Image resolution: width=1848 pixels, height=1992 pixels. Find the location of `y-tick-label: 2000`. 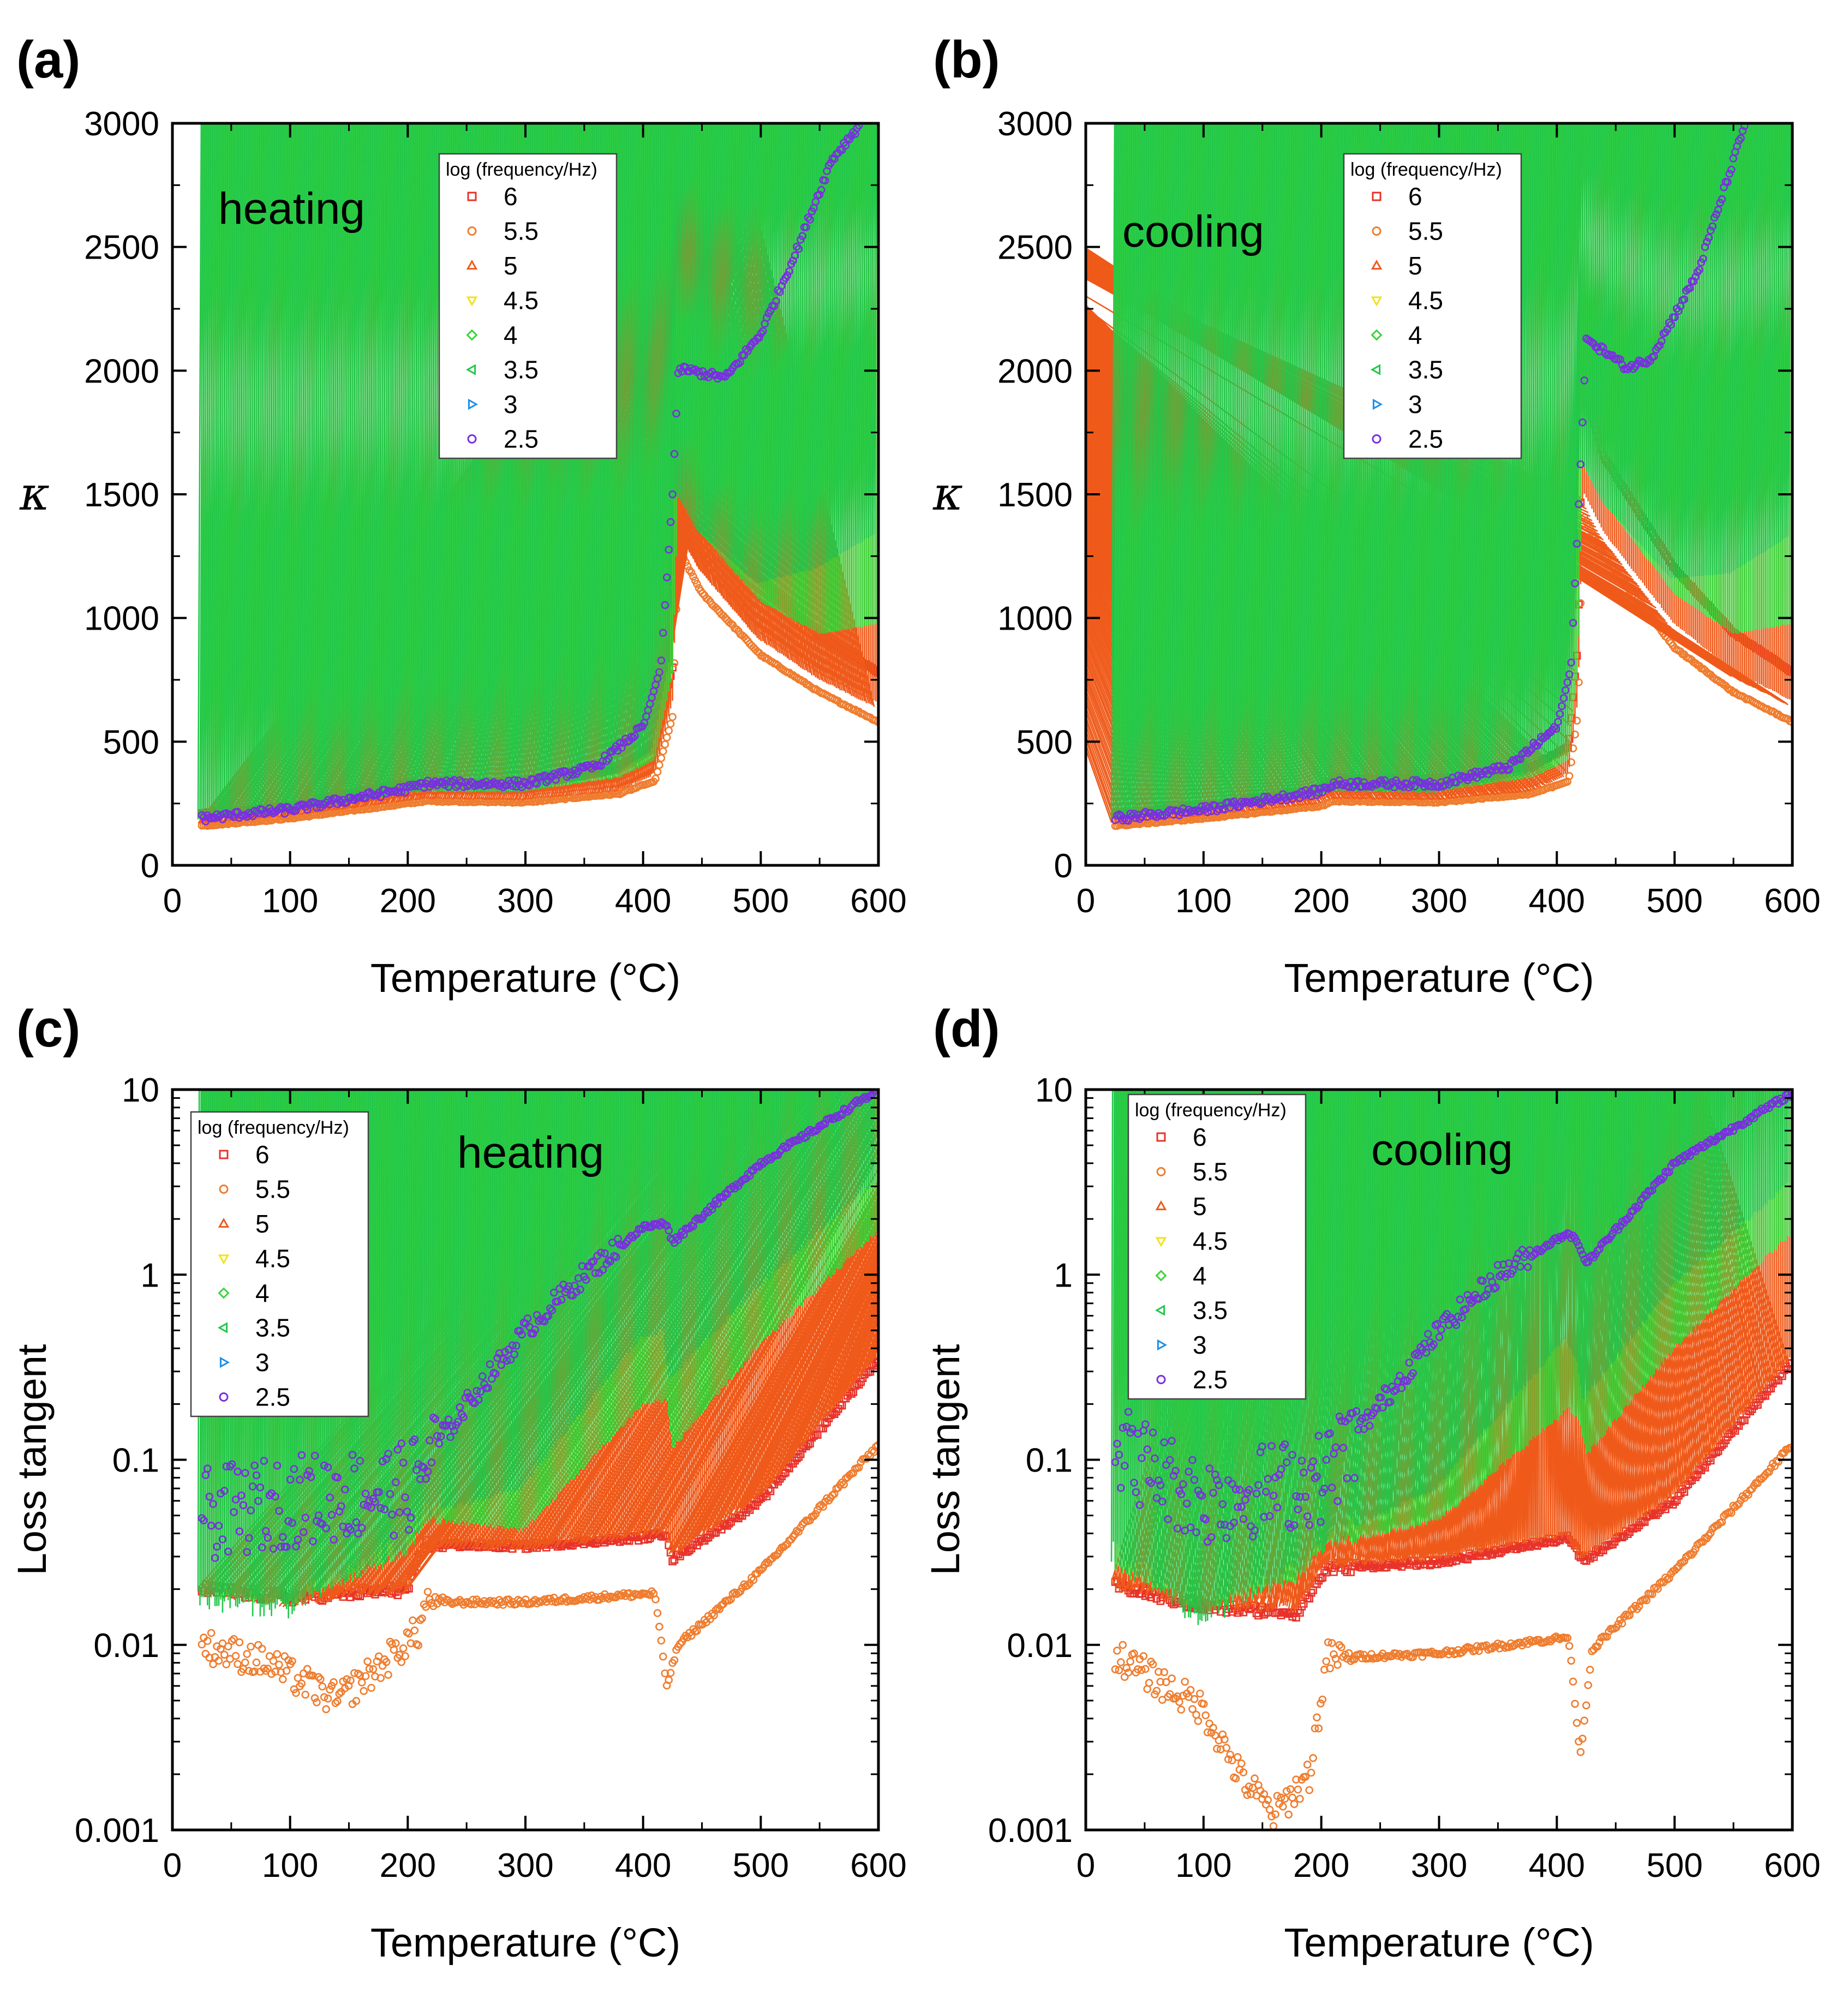

y-tick-label: 2000 is located at coordinates (121, 371).